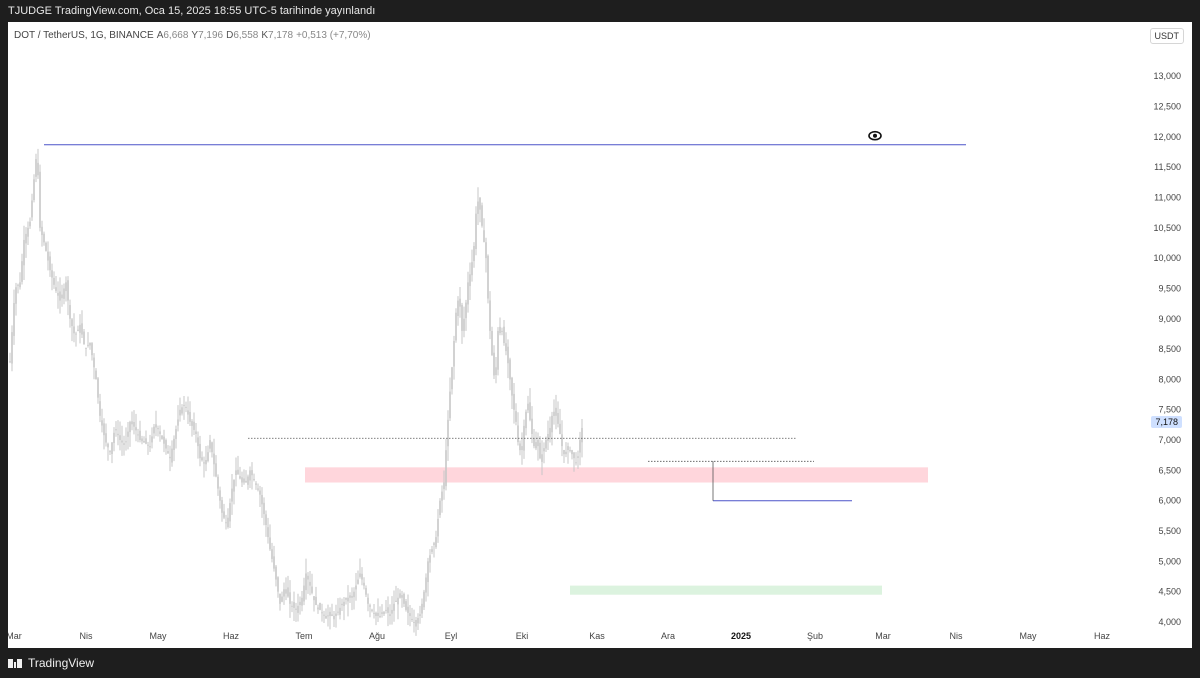 Image resolution: width=1200 pixels, height=678 pixels. Describe the element at coordinates (86, 636) in the screenshot. I see `x-tick-label: Nis` at that location.